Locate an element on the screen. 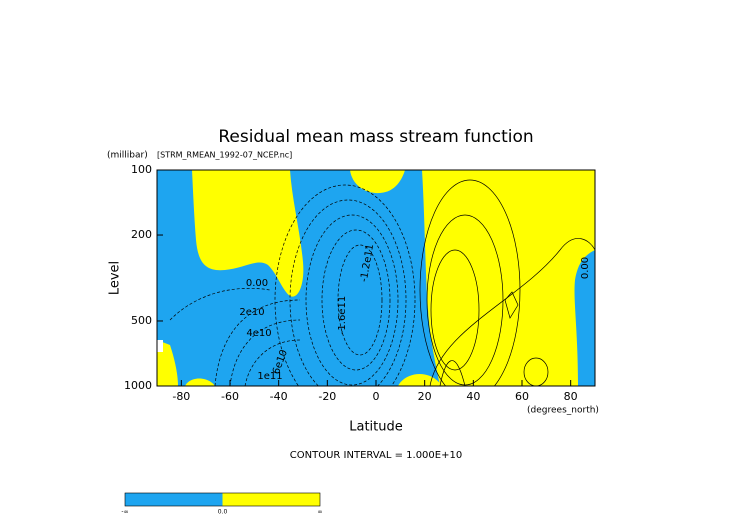  positive-contours is located at coordinates (507, 282).